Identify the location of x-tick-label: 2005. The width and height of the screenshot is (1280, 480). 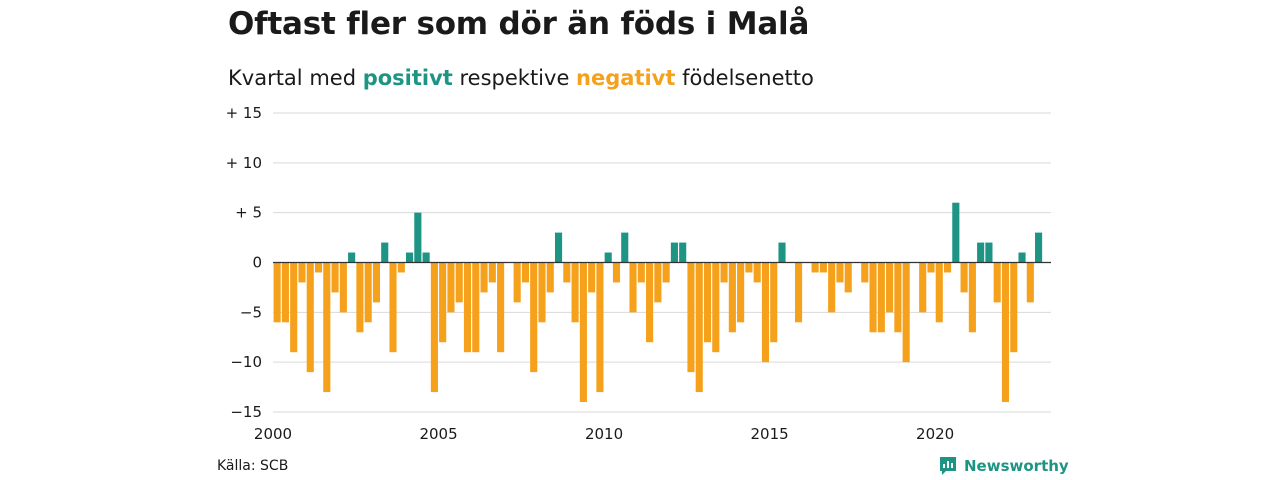
(438, 434).